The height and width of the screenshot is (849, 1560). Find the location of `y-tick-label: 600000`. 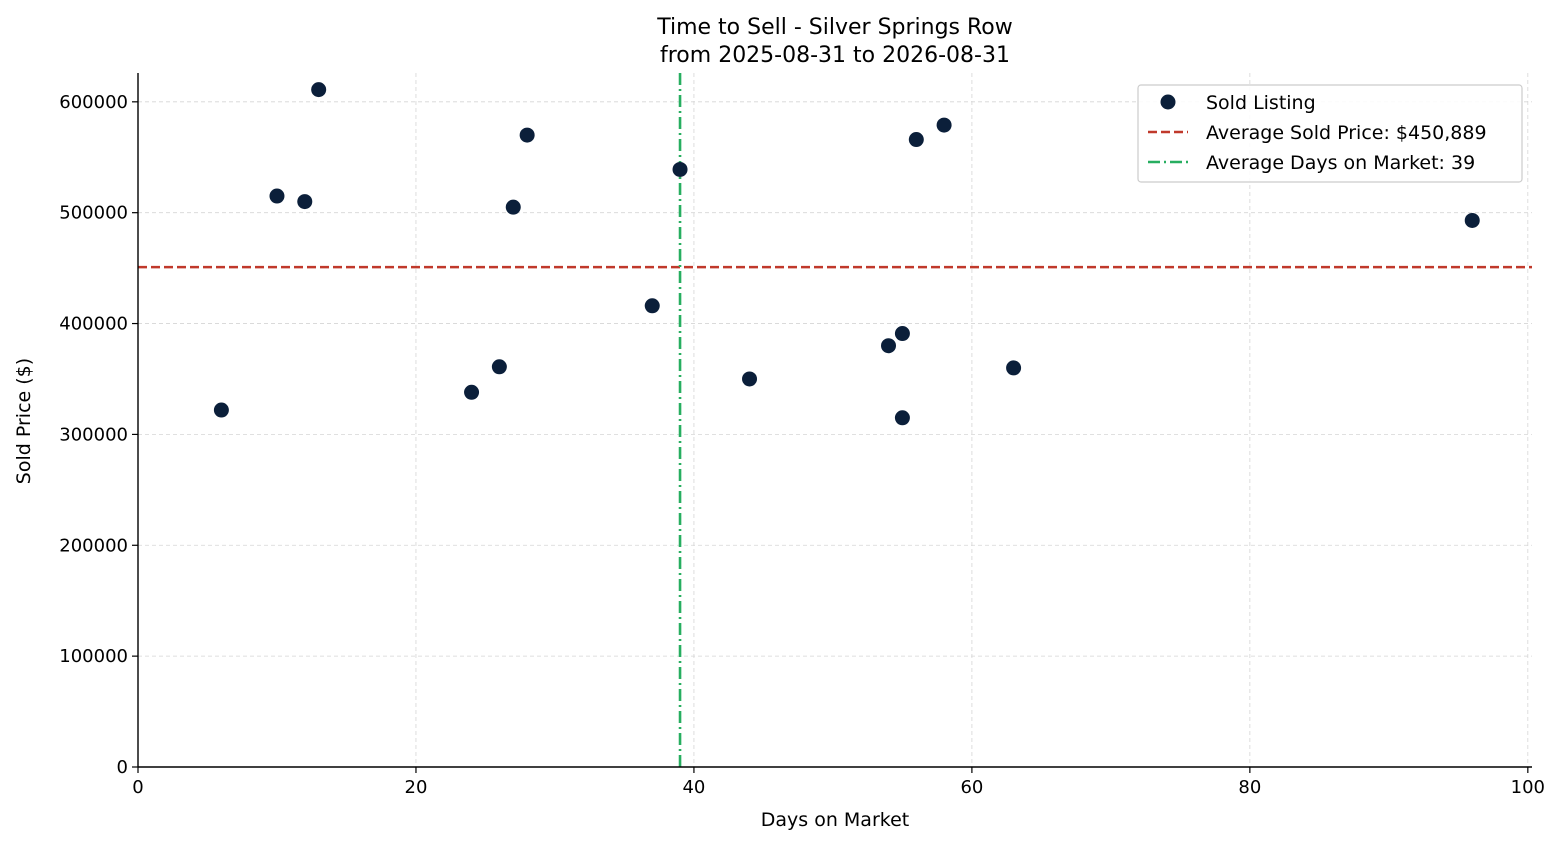

y-tick-label: 600000 is located at coordinates (93, 102).